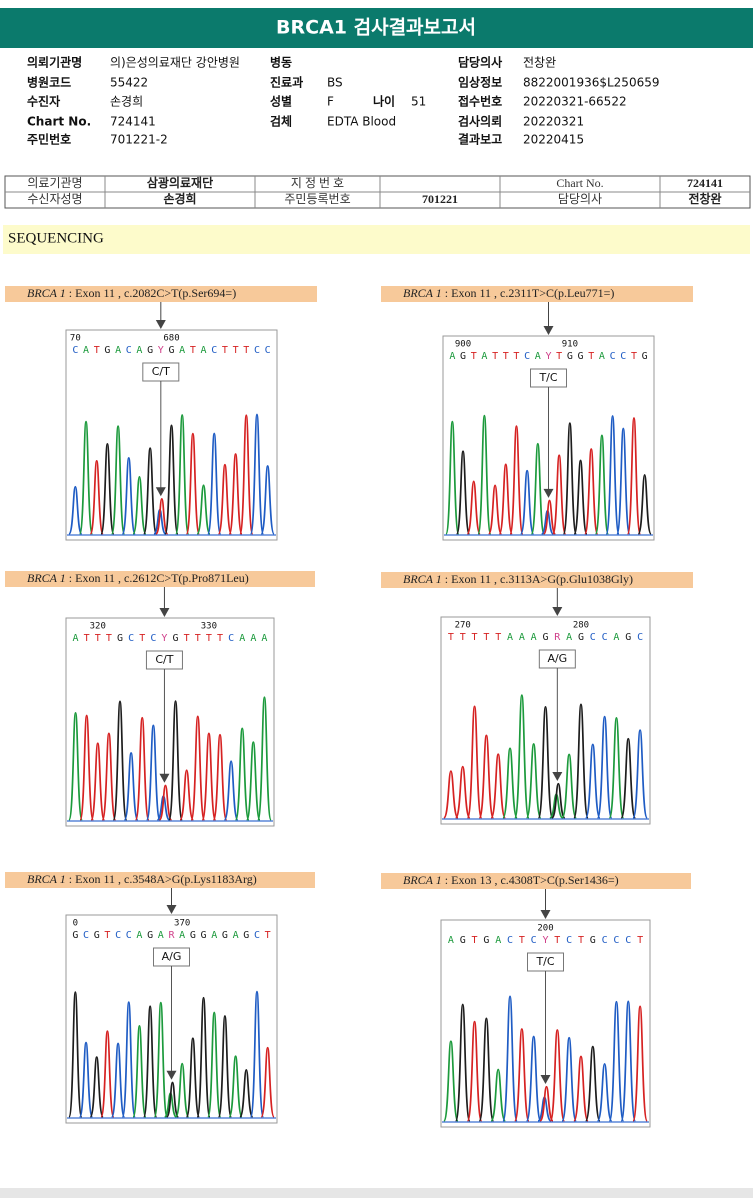 The width and height of the screenshot is (753, 1198). What do you see at coordinates (545, 929) in the screenshot?
I see `ruler-number: 200` at bounding box center [545, 929].